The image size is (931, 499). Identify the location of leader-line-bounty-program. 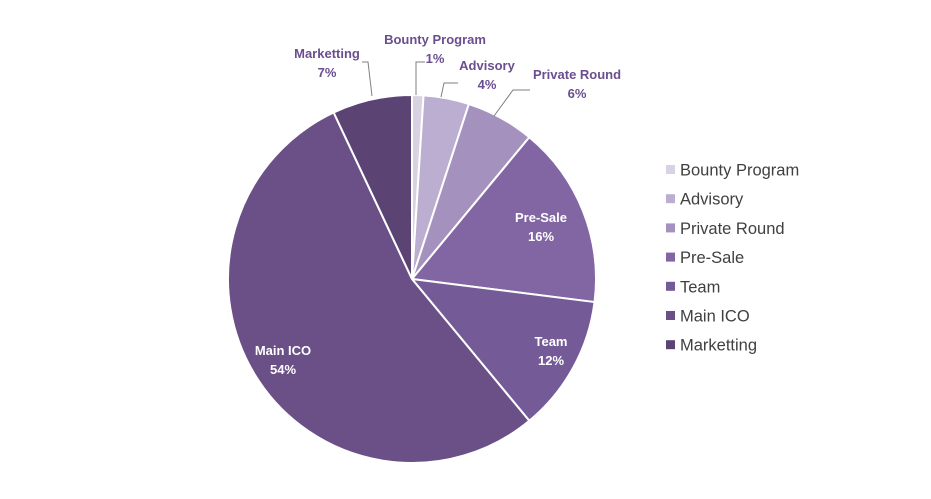
(420, 78).